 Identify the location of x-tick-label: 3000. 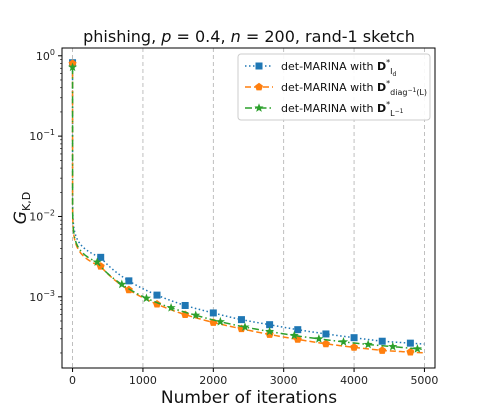
(284, 380).